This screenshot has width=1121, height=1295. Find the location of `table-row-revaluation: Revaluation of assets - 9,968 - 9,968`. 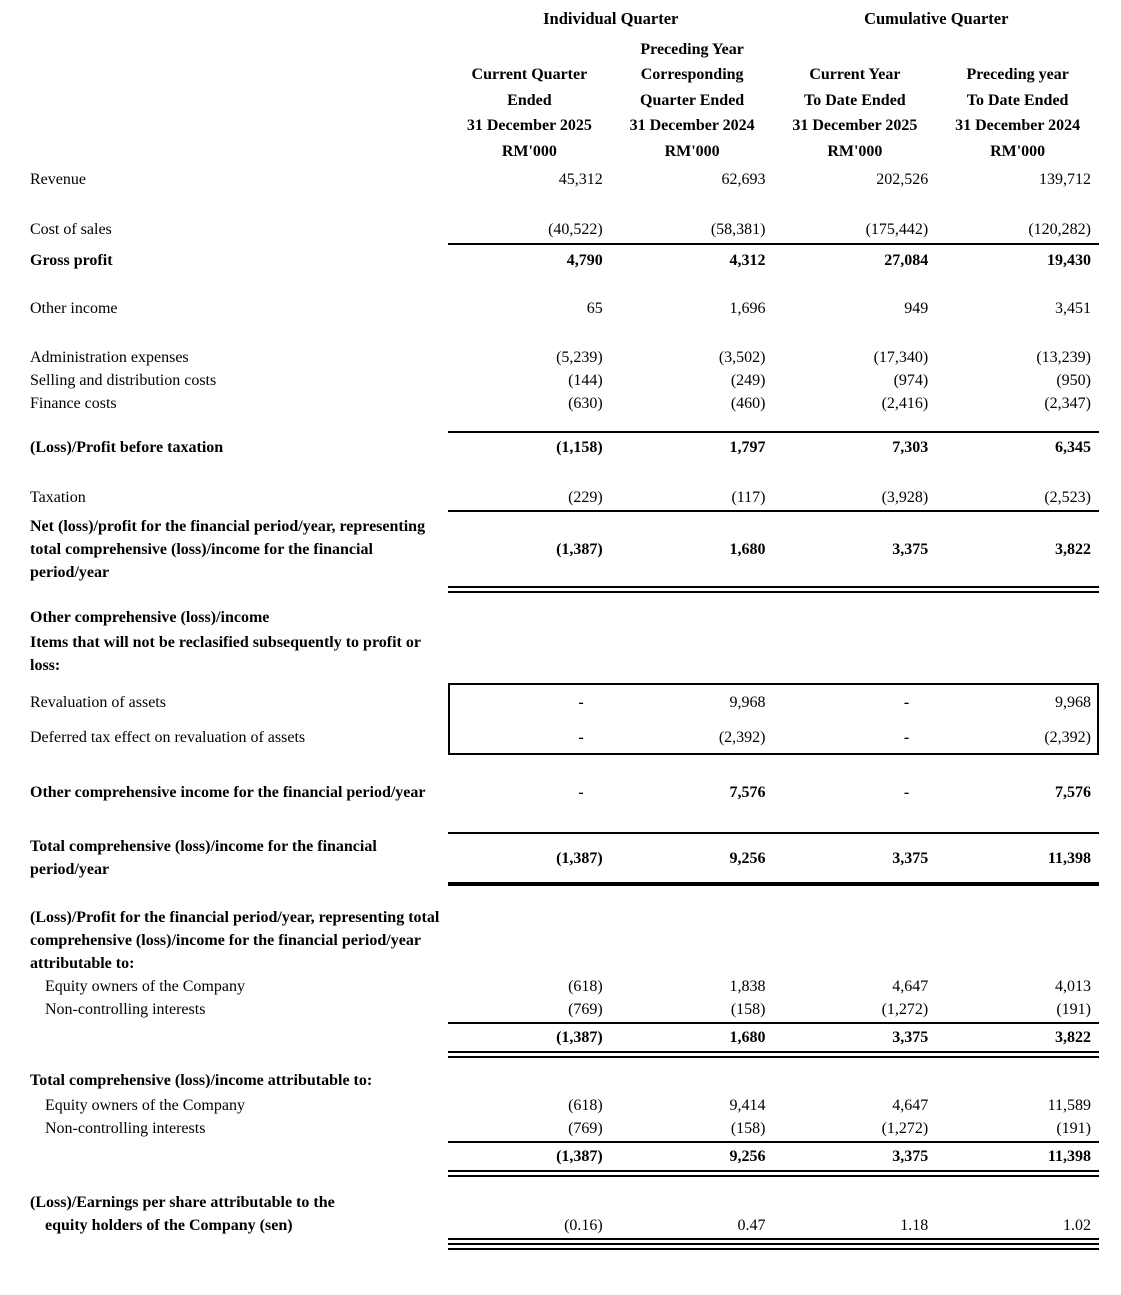

table-row-revaluation: Revaluation of assets - 9,968 - 9,968 is located at coordinates (560, 702).